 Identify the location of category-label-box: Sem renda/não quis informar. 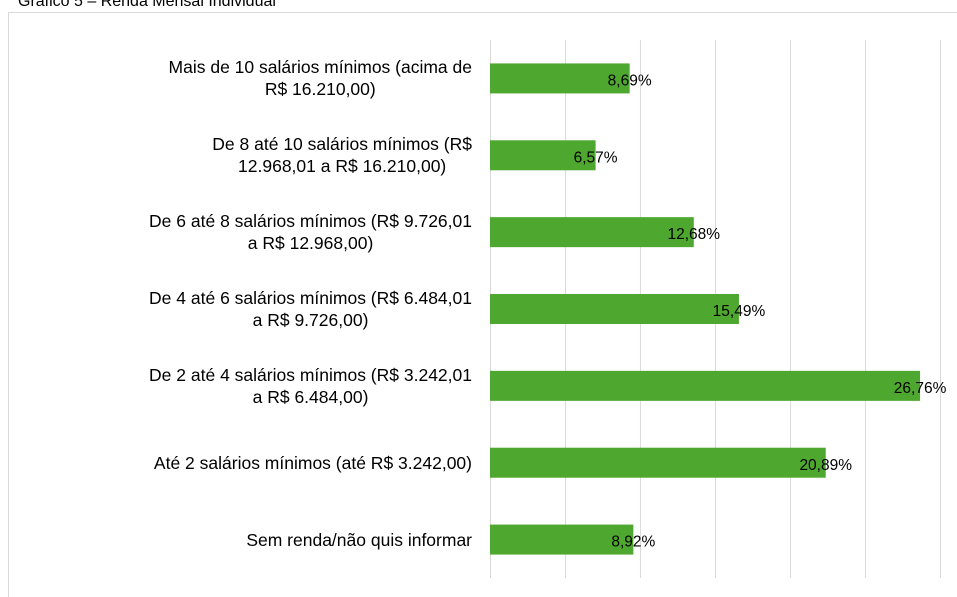
(237, 540).